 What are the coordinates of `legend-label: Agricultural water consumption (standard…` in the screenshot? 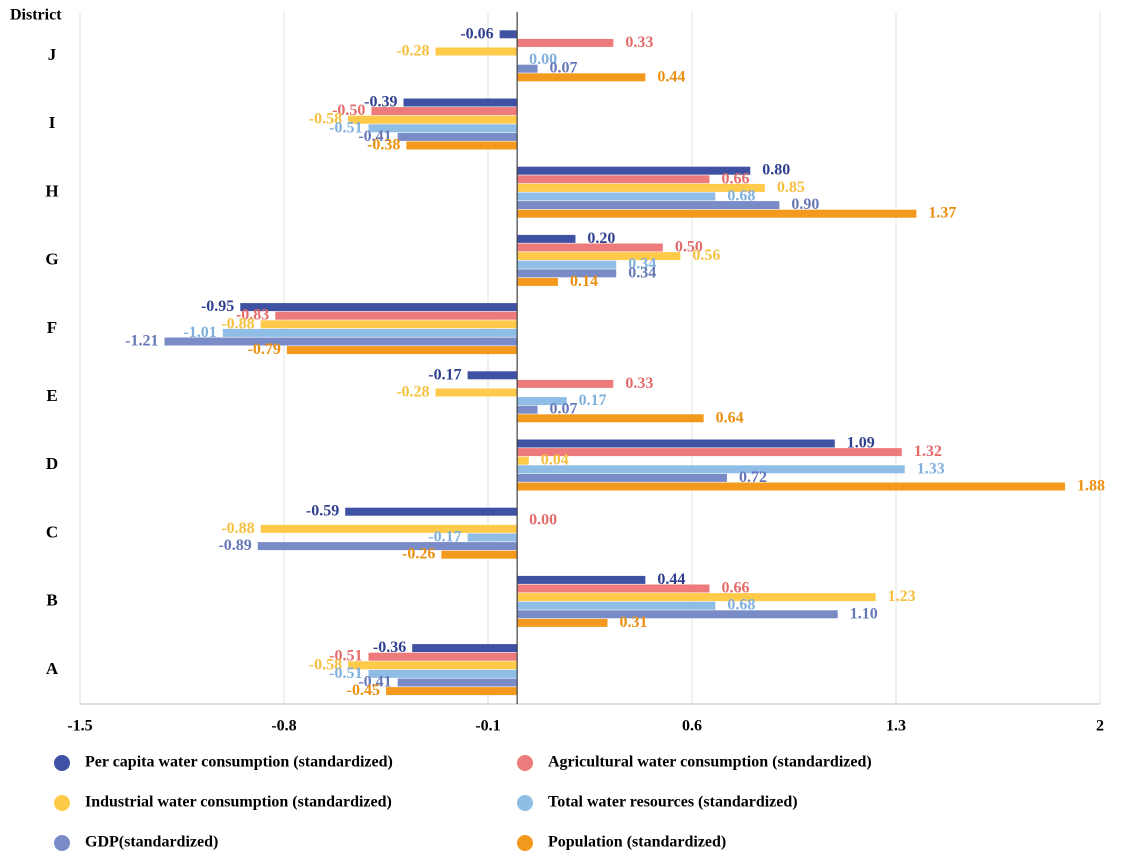 It's located at (710, 762).